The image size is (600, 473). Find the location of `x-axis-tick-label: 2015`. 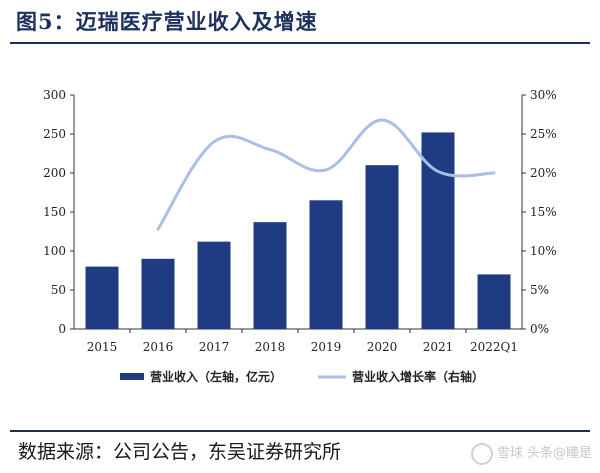

x-axis-tick-label: 2015 is located at coordinates (102, 347).